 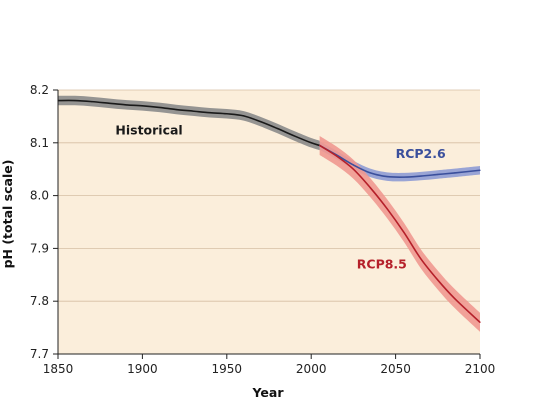 I want to click on x-tick-label-2050: 2050, so click(x=395, y=369).